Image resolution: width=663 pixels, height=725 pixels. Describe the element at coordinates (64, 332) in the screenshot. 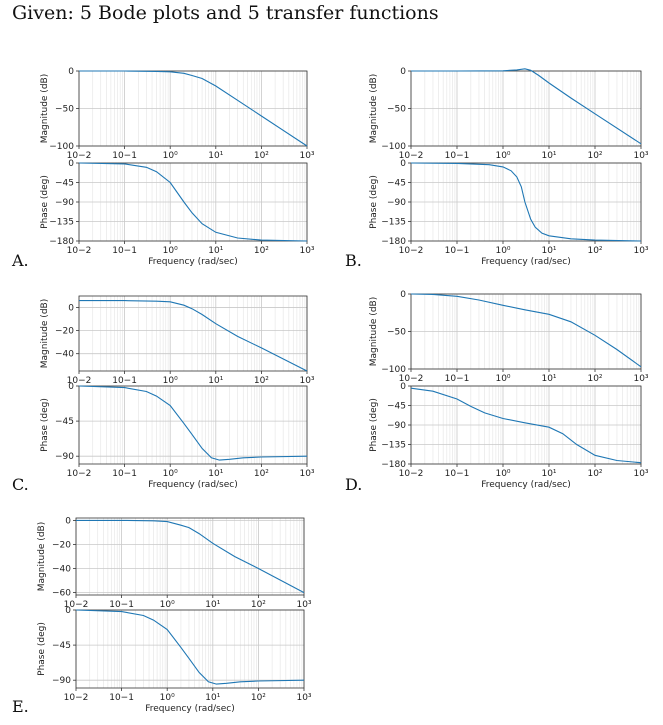

I see `y-tick-label: −20` at that location.